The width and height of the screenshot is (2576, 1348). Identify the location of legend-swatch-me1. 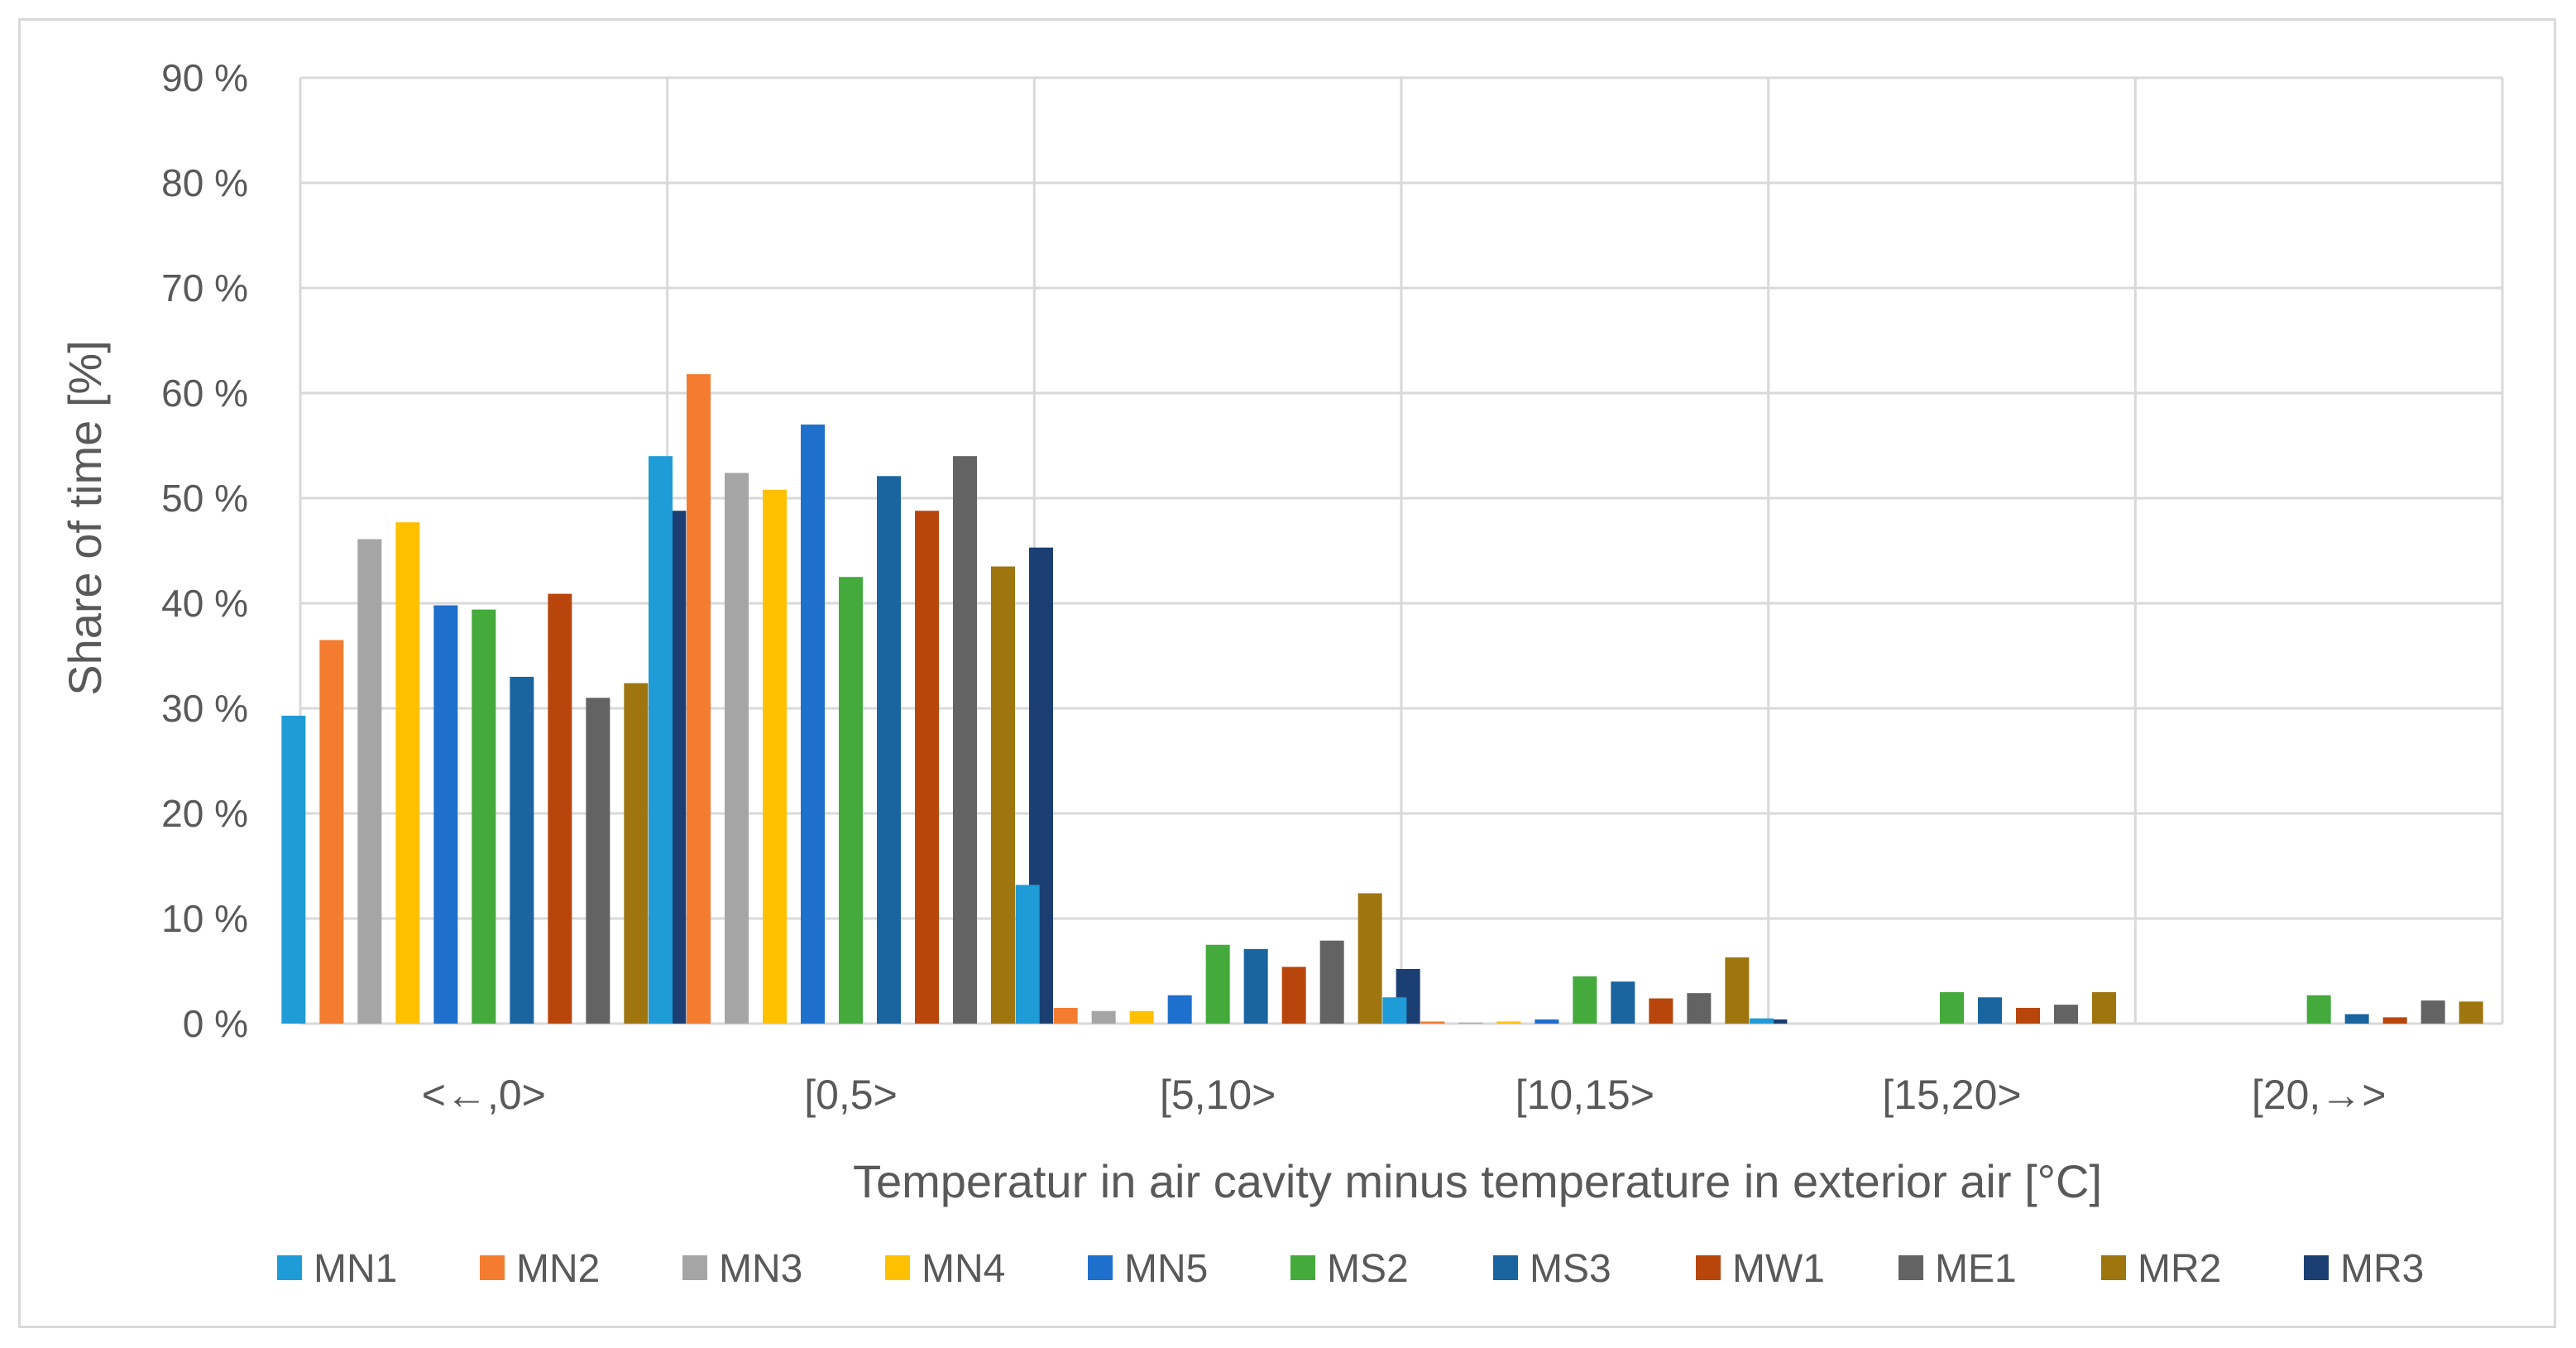
(1910, 1267).